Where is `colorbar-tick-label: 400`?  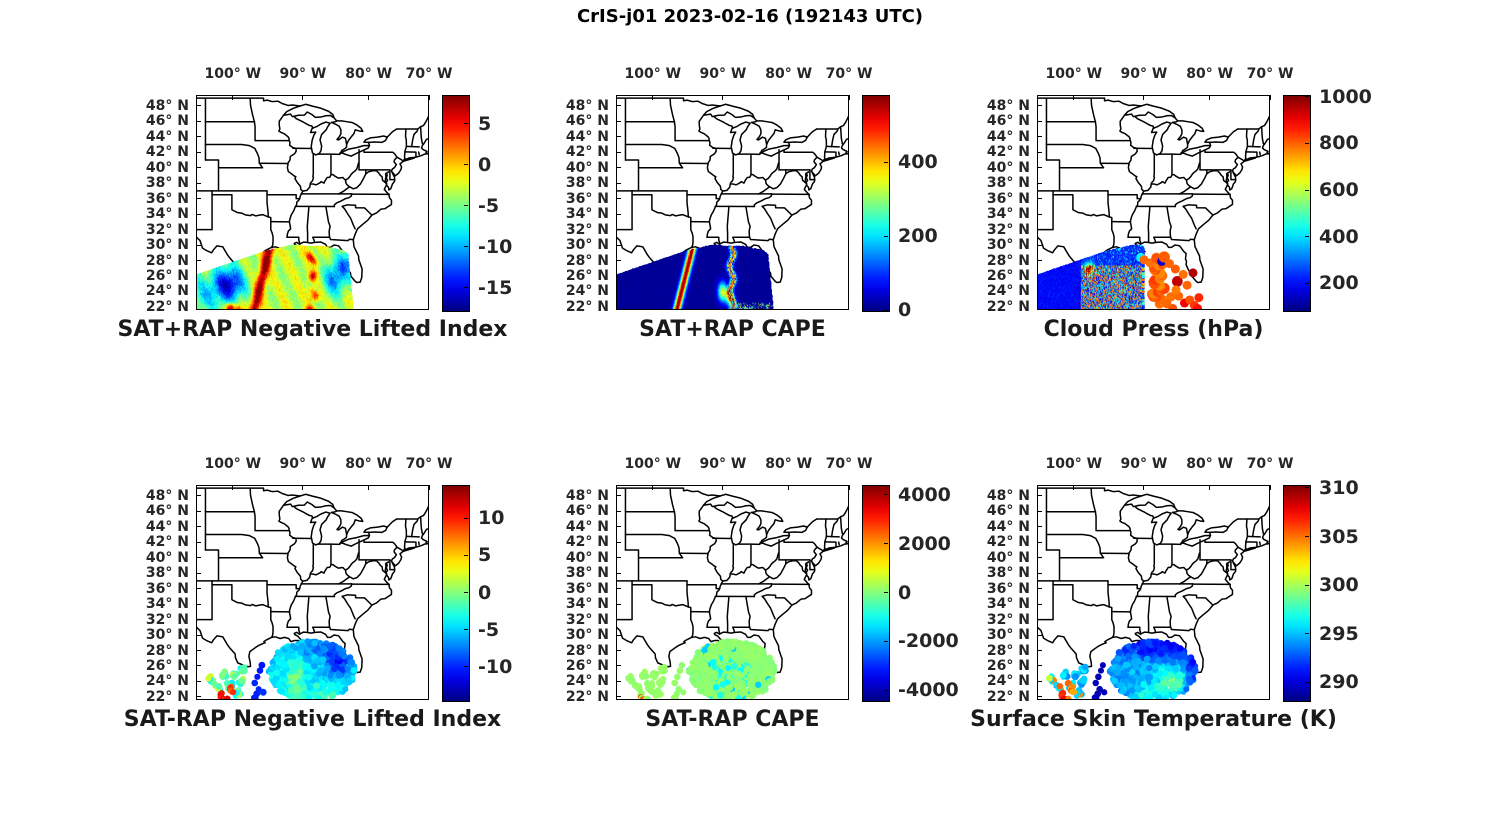 colorbar-tick-label: 400 is located at coordinates (918, 162).